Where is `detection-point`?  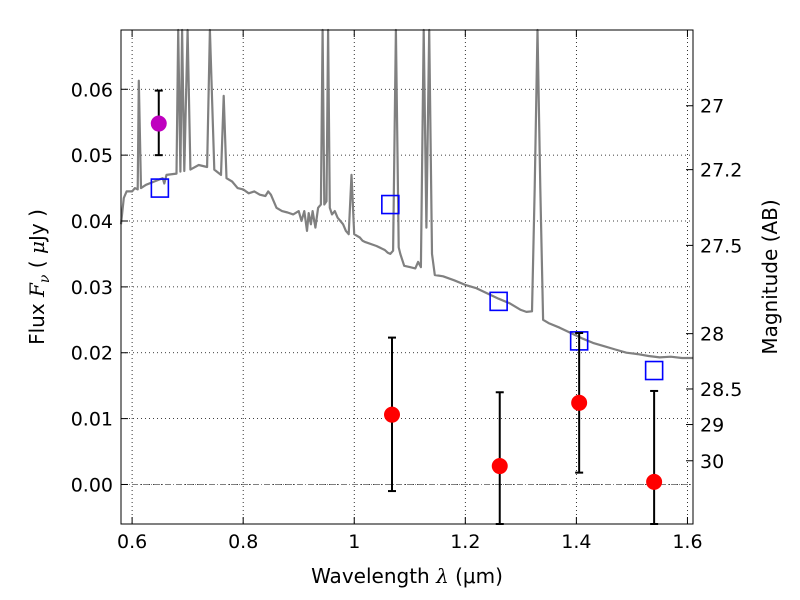
detection-point is located at coordinates (158, 123).